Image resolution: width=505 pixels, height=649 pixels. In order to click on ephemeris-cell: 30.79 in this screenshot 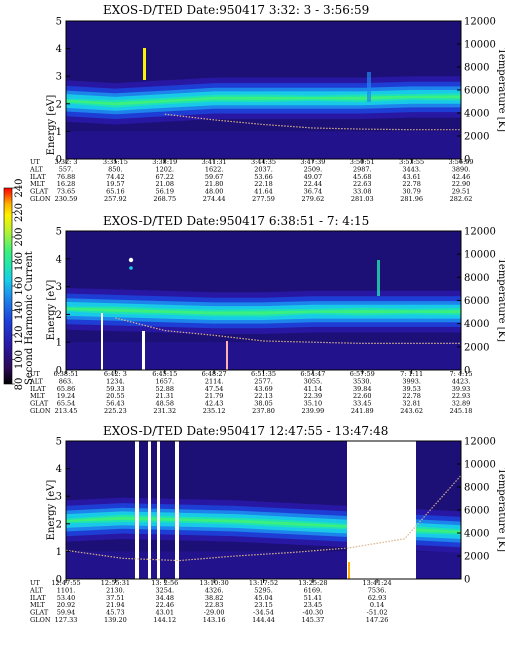, I will do `click(411, 192)`.